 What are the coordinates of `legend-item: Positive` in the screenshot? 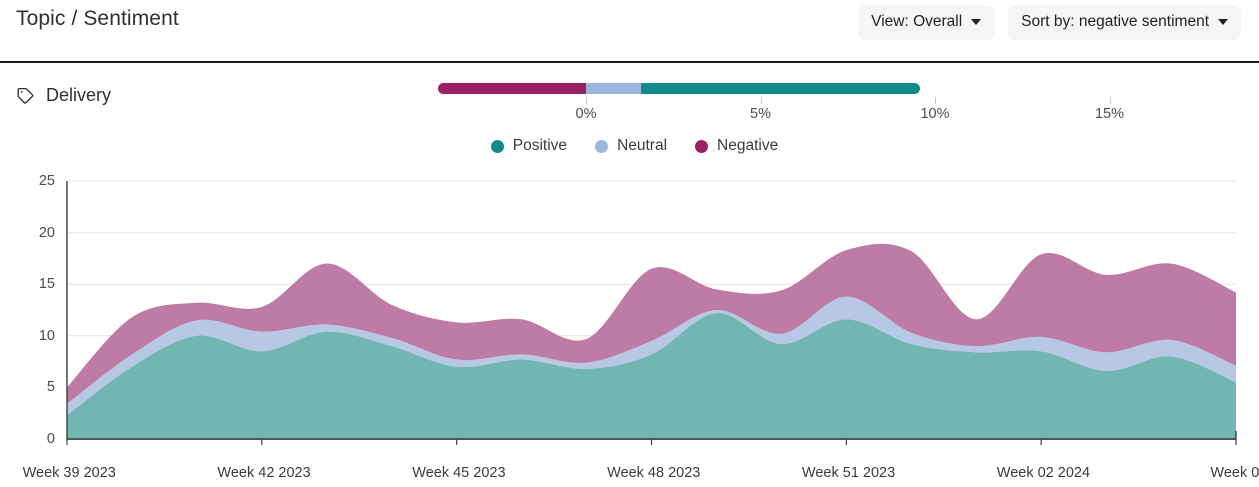 It's located at (529, 146).